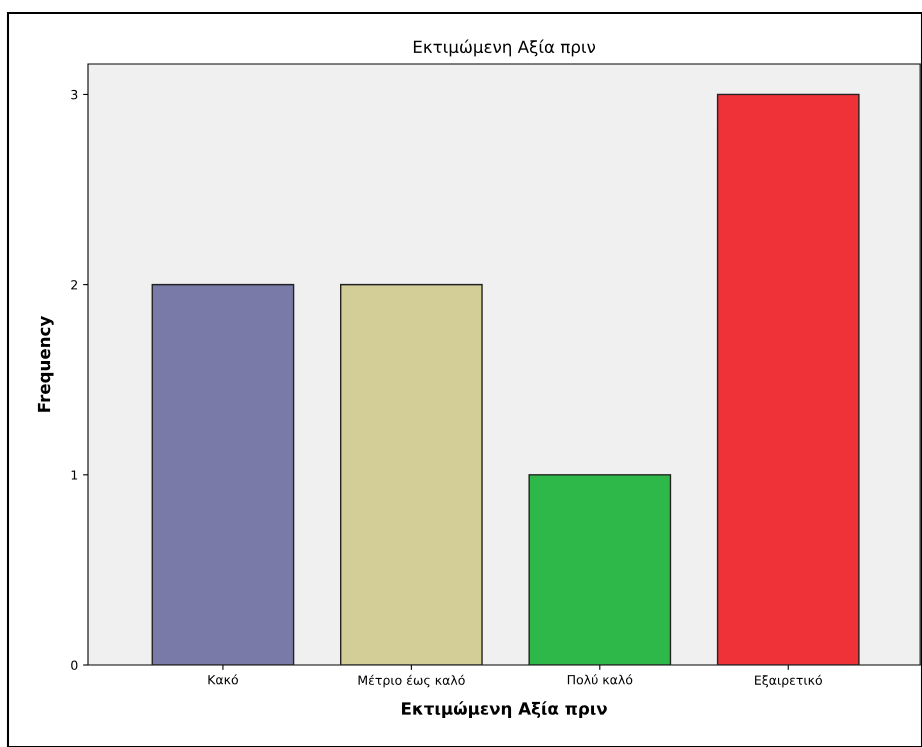 The height and width of the screenshot is (747, 922). What do you see at coordinates (74, 665) in the screenshot?
I see `y-tick-label: 0` at bounding box center [74, 665].